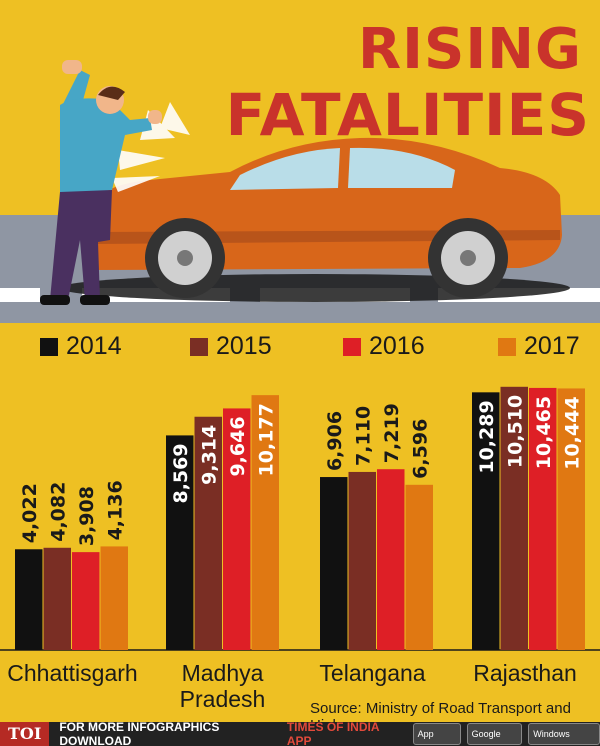 This screenshot has width=600, height=746. I want to click on data-label-telangana-2017: 6,596, so click(420, 449).